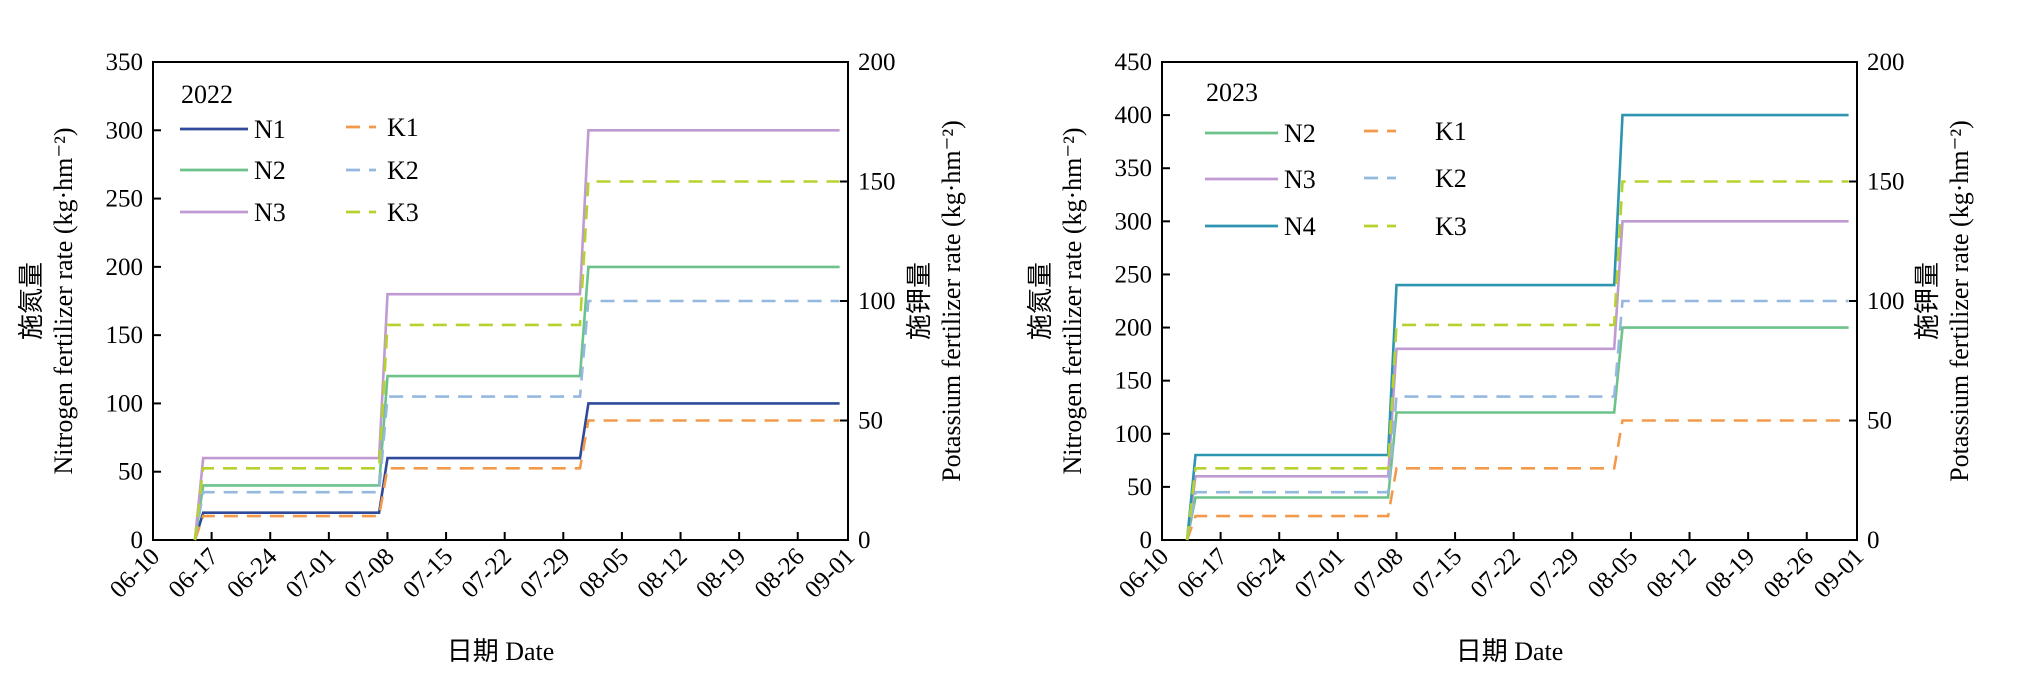  I want to click on series-line-N1, so click(516, 471).